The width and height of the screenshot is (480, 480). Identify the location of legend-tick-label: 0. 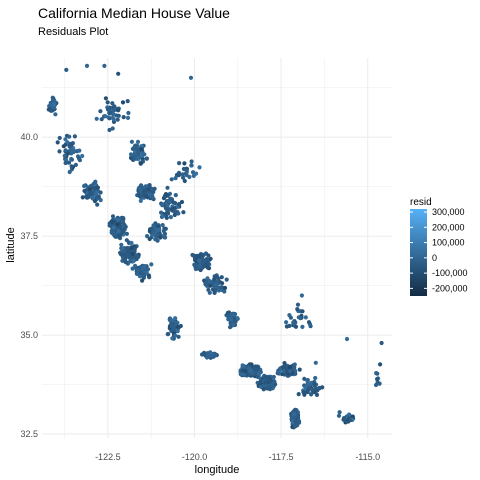
(434, 258).